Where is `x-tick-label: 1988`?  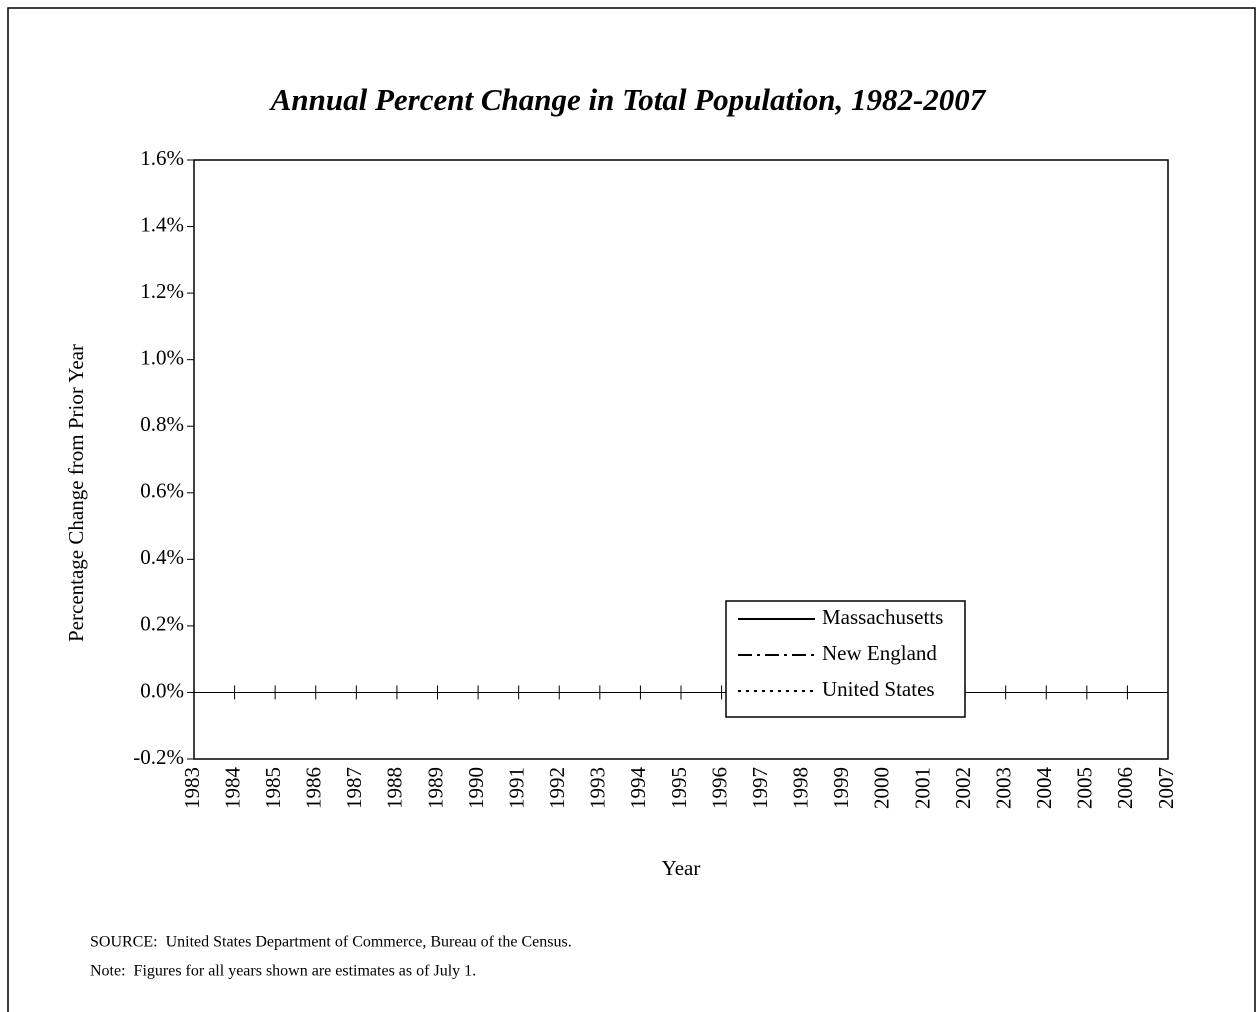 x-tick-label: 1988 is located at coordinates (395, 788).